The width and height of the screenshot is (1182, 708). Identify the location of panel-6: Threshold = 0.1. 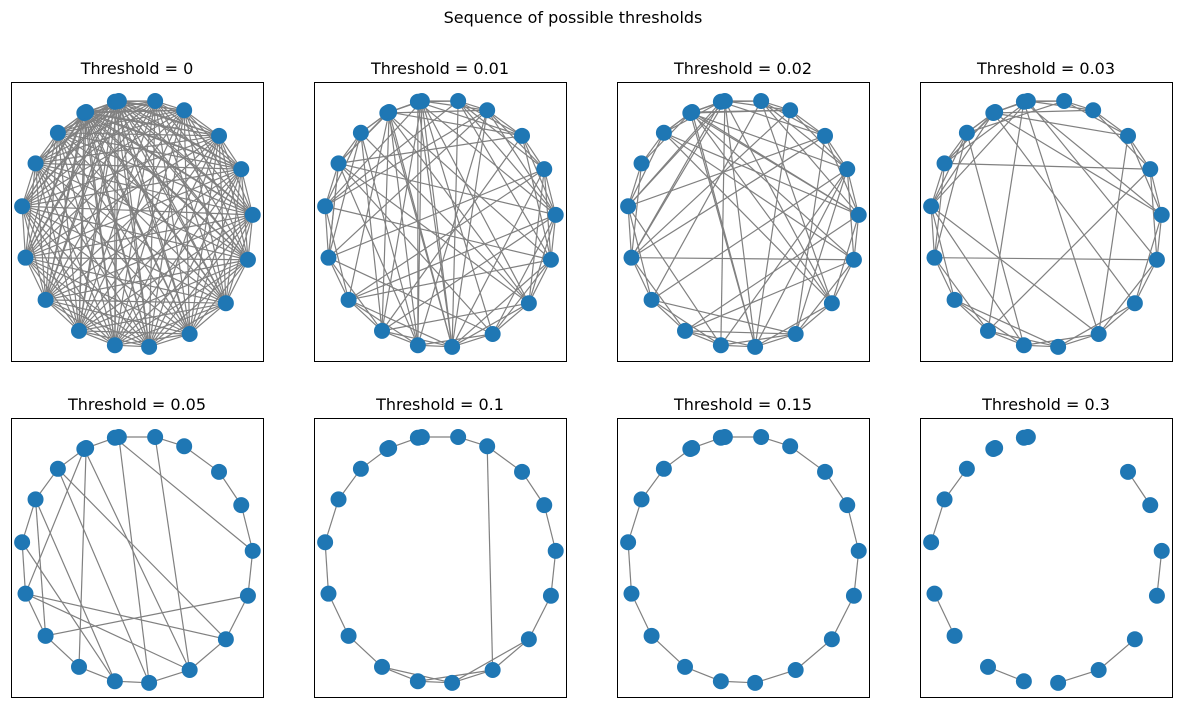
(440, 546).